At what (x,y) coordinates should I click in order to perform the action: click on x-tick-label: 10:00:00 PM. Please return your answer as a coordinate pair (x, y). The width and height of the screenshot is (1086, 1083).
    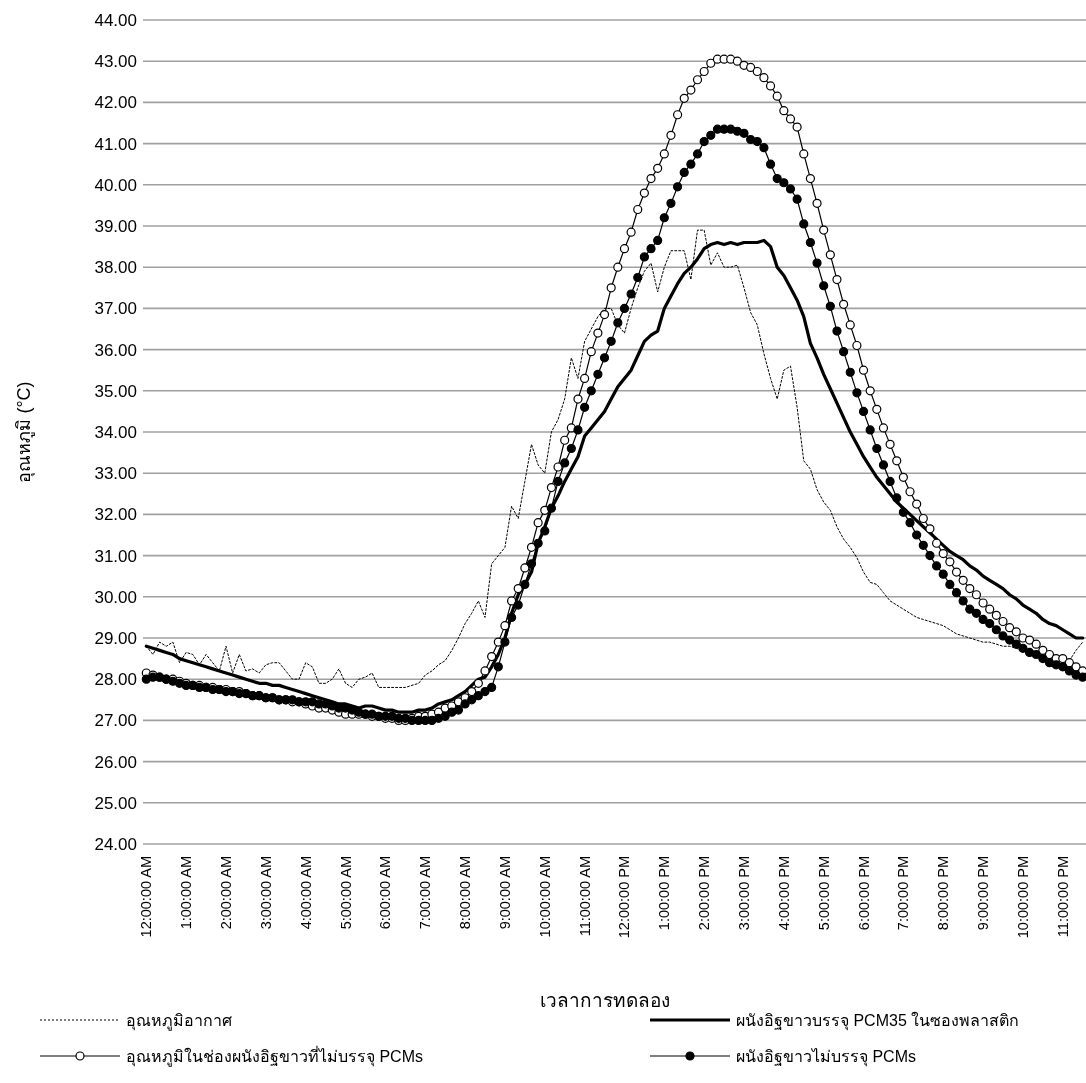
    Looking at the image, I should click on (1022, 897).